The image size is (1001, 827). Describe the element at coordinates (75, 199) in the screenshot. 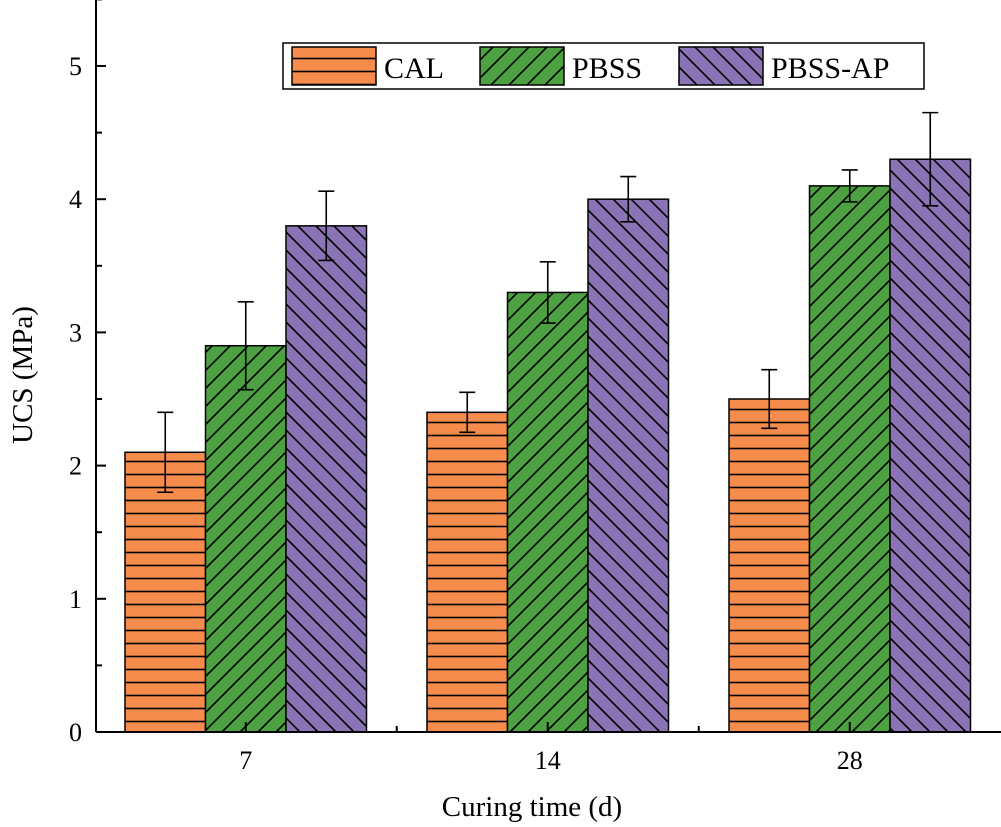

I see `y-tick-label-4: 4` at that location.